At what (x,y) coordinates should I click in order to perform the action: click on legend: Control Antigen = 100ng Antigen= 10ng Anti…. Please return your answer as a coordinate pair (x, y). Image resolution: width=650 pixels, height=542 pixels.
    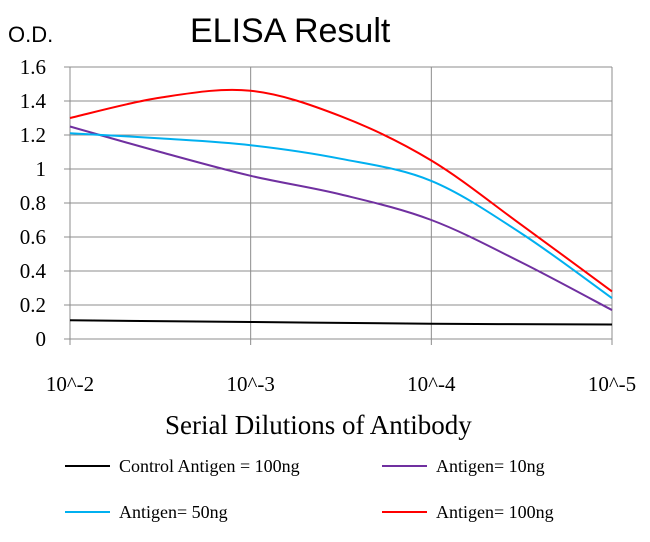
    Looking at the image, I should click on (309, 489).